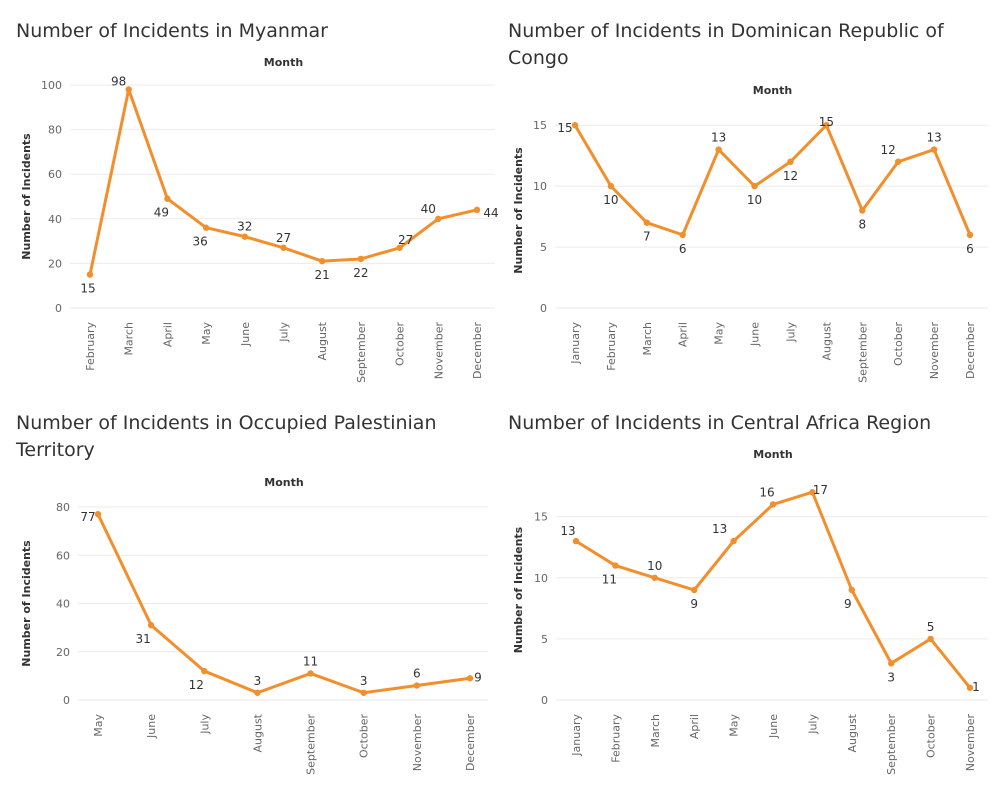 The image size is (1000, 800). What do you see at coordinates (862, 225) in the screenshot?
I see `data-label: 8` at bounding box center [862, 225].